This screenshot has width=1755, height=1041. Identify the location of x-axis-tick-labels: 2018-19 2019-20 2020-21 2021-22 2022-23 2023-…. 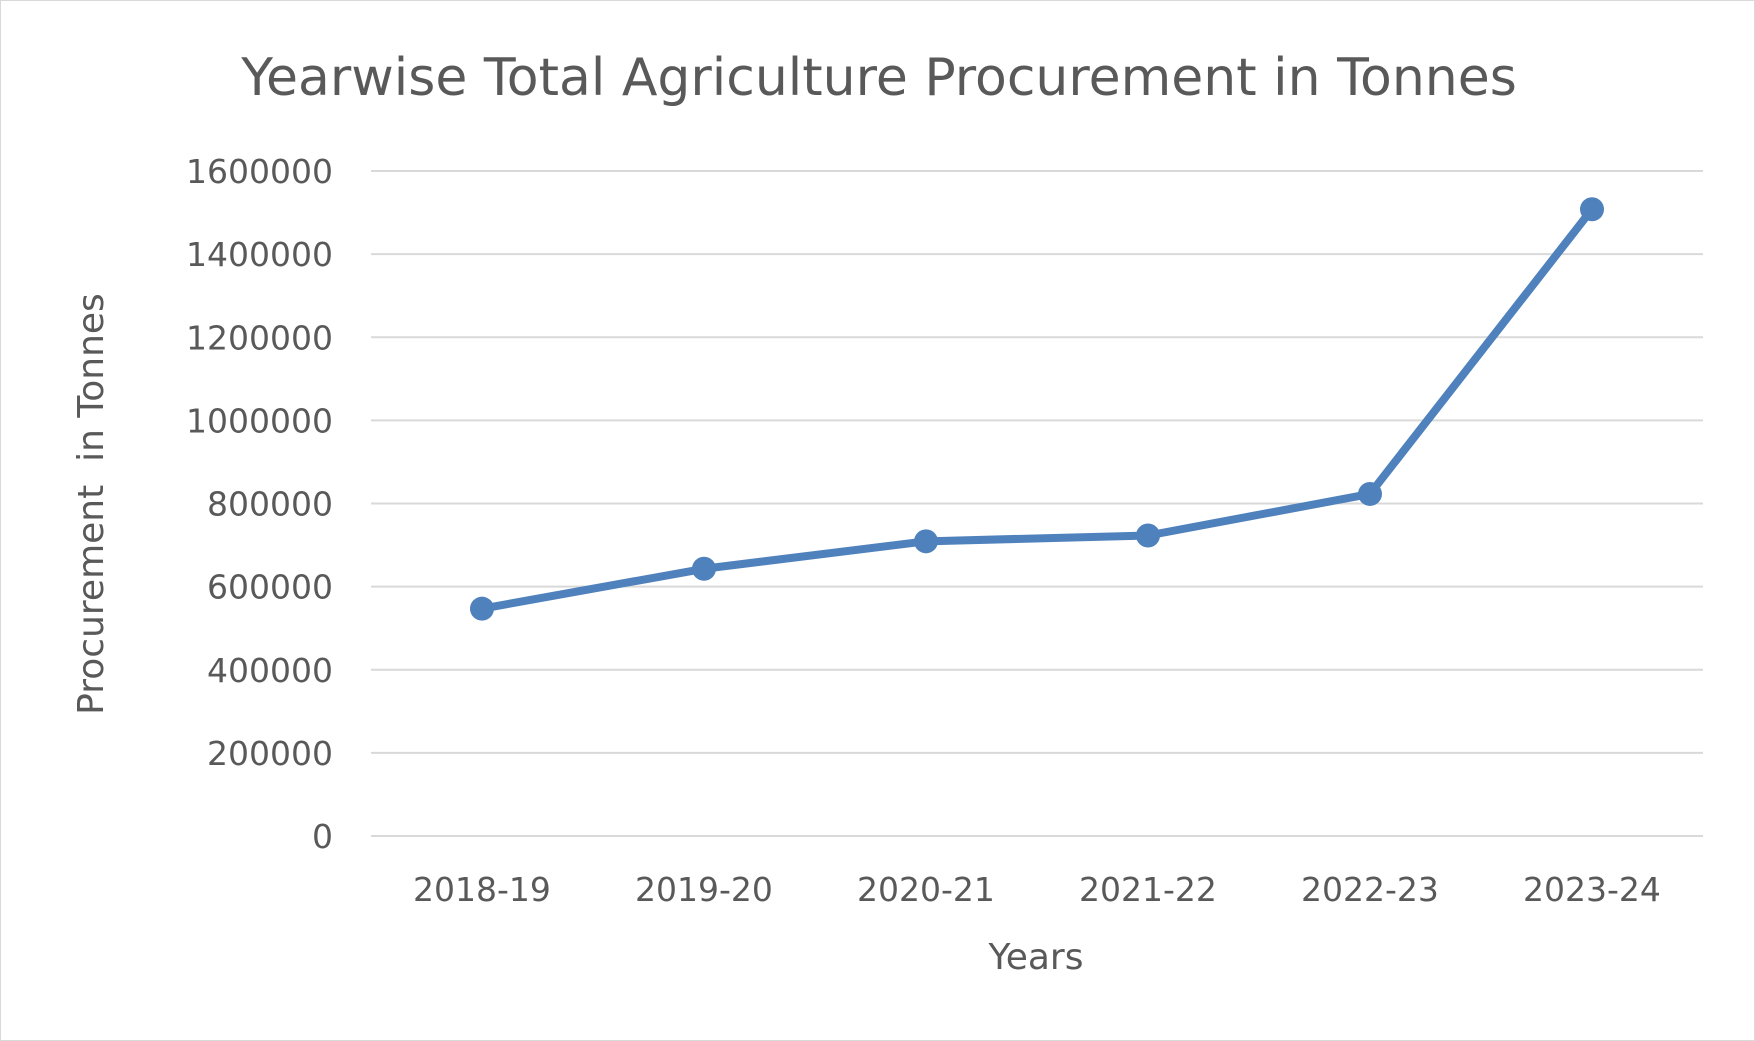
(1037, 889).